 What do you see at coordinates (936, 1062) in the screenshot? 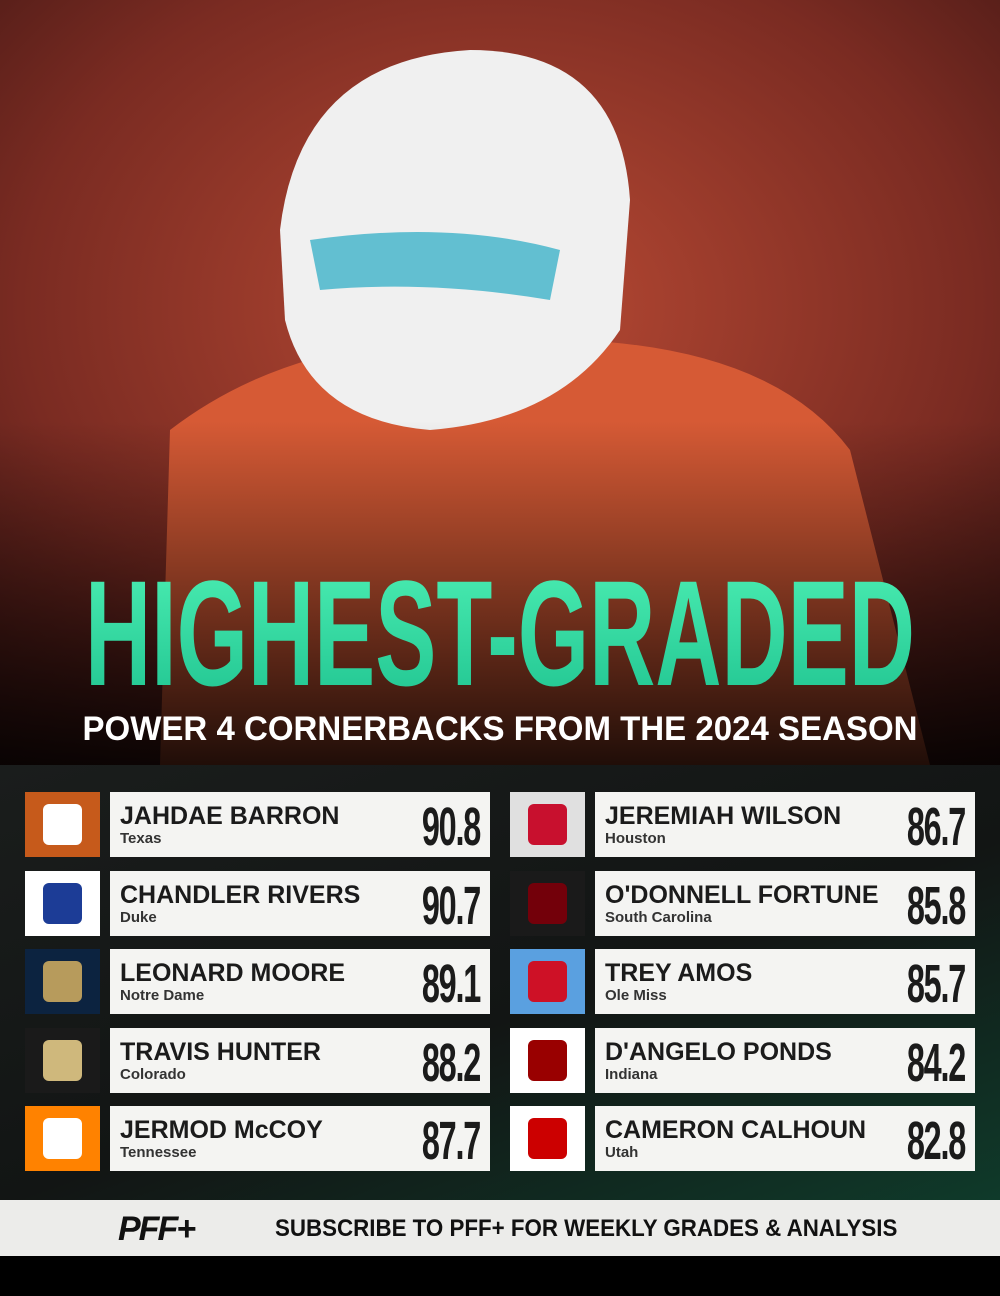
I see `player-grade: 84.2` at bounding box center [936, 1062].